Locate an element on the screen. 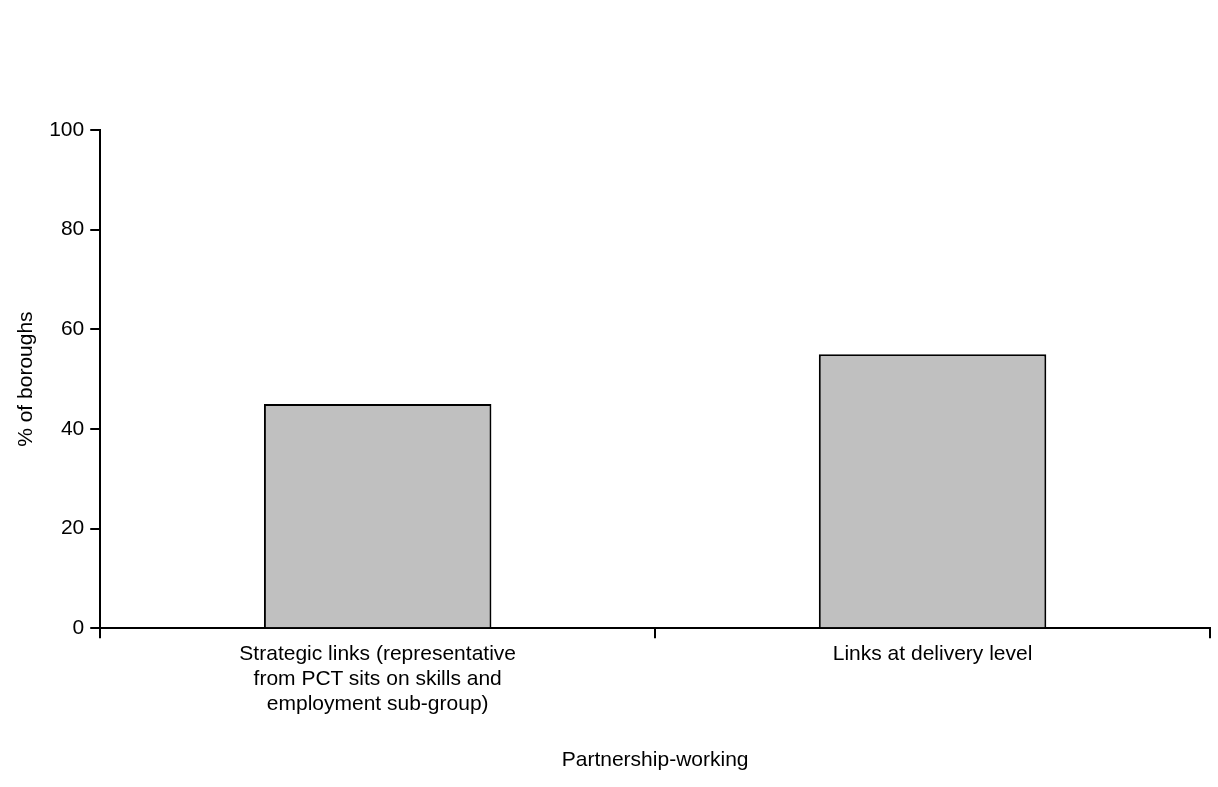 This screenshot has height=787, width=1218. y-tick-label: 100 is located at coordinates (67, 128).